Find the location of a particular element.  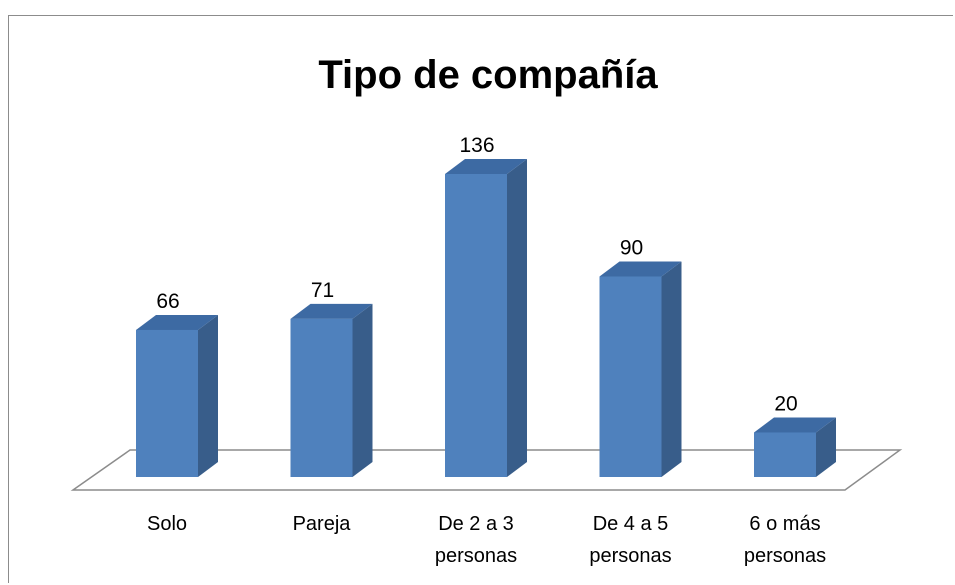

x-tick-label: Solo is located at coordinates (167, 524).